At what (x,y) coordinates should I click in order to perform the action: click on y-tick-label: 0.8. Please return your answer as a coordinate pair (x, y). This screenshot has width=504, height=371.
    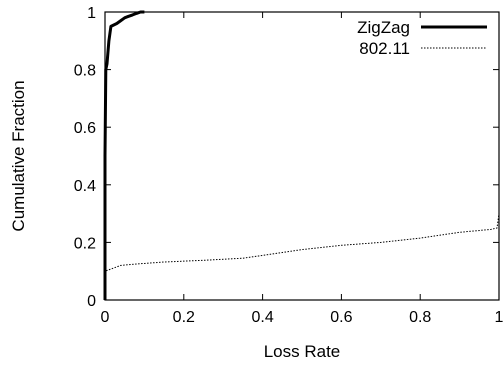
    Looking at the image, I should click on (85, 71).